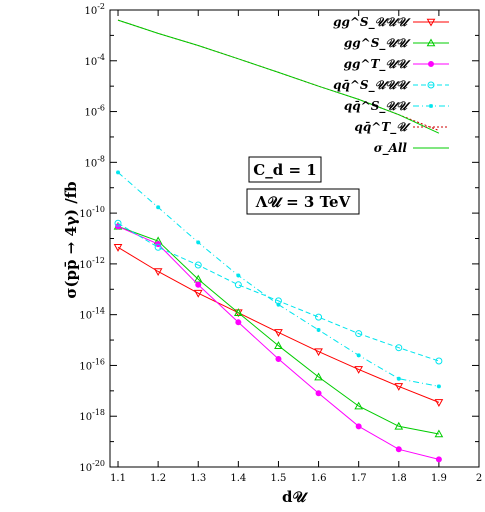 Image resolution: width=485 pixels, height=512 pixels. What do you see at coordinates (92, 466) in the screenshot?
I see `y-tick-label: 10⁻²⁰` at bounding box center [92, 466].